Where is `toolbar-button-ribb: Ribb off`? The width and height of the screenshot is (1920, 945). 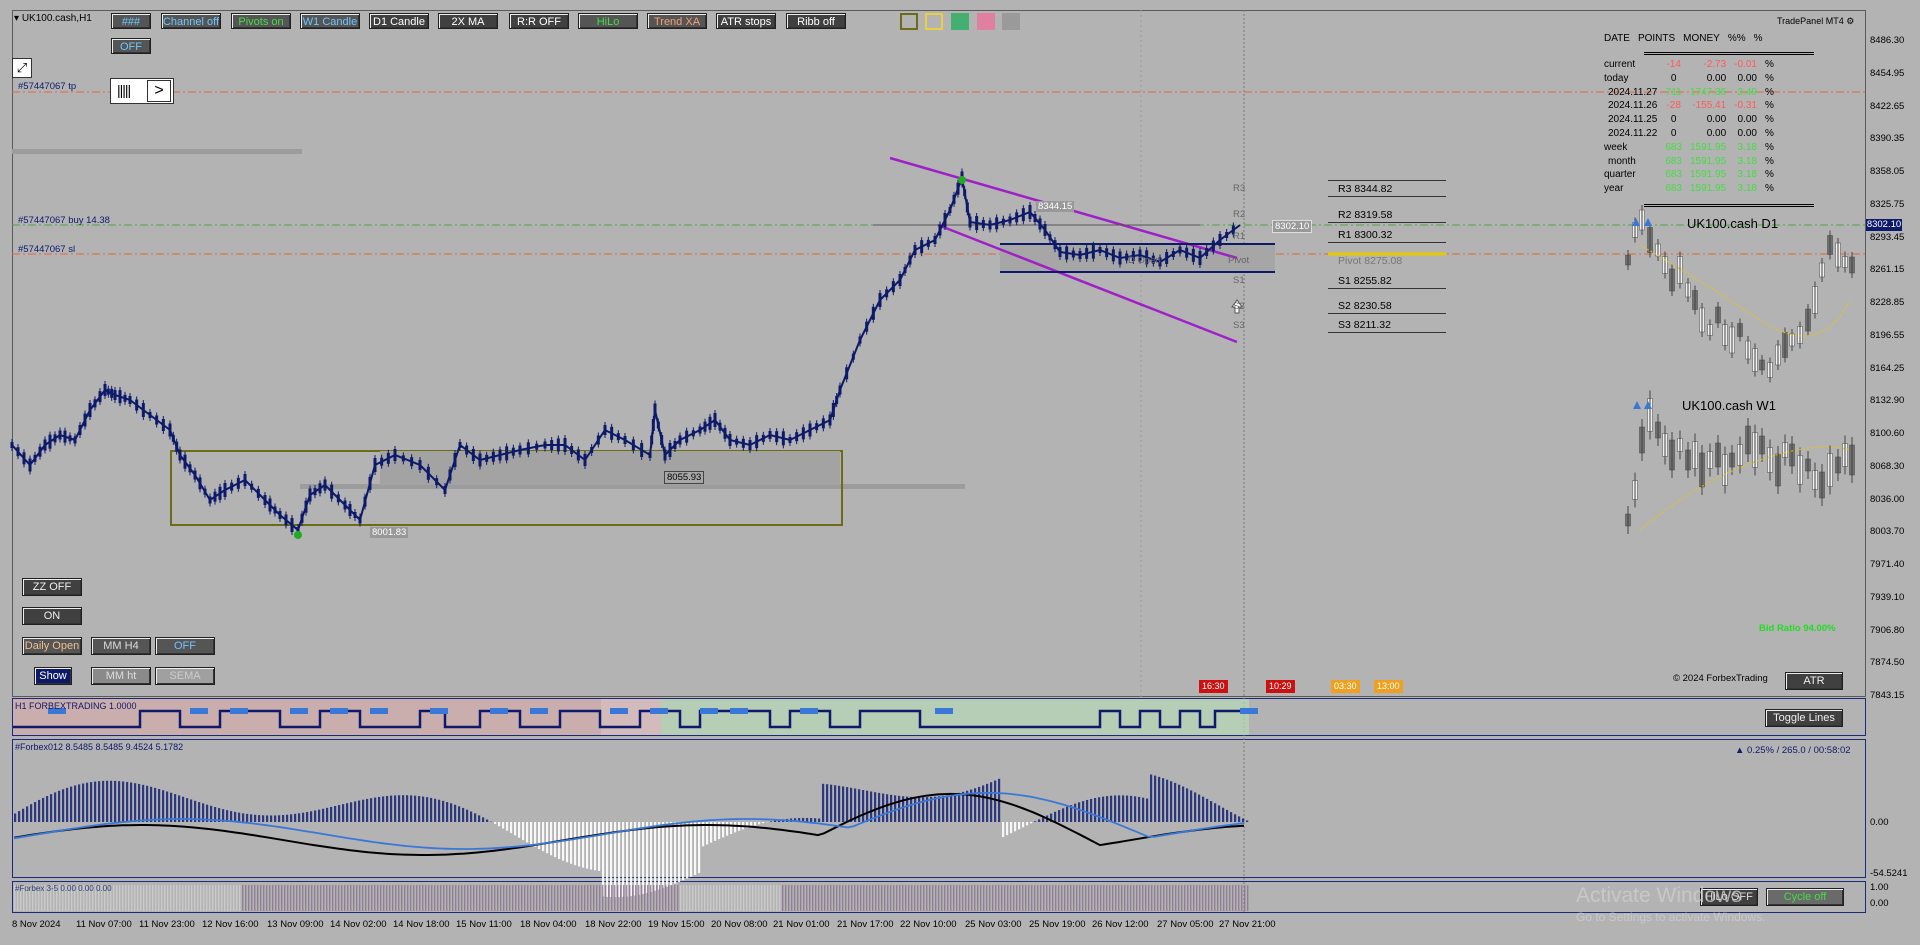 toolbar-button-ribb: Ribb off is located at coordinates (816, 21).